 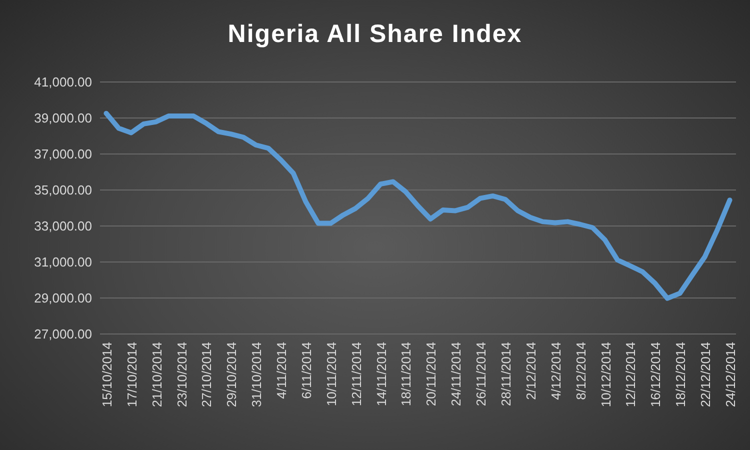 What do you see at coordinates (680, 375) in the screenshot?
I see `x-tick-label: 18/12/2014` at bounding box center [680, 375].